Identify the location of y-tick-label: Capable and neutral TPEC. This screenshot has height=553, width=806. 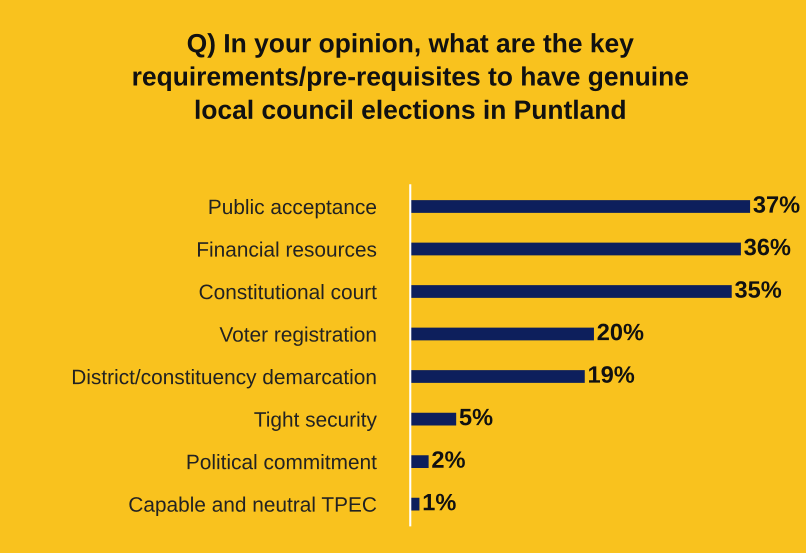
(252, 506).